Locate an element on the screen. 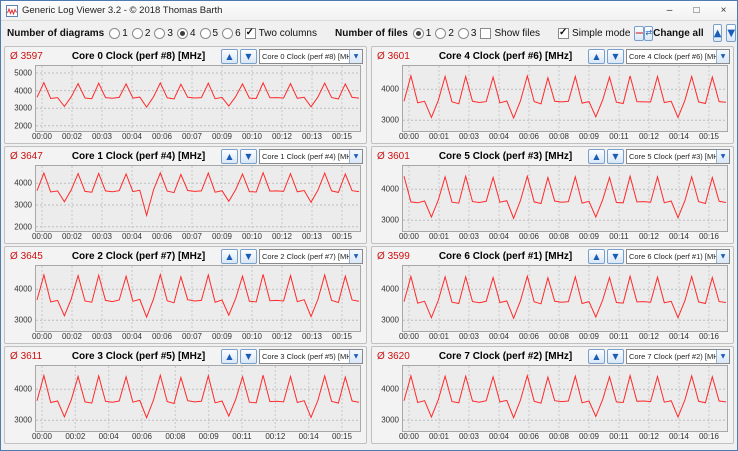 This screenshot has width=738, height=451. files-option-3: 3 is located at coordinates (466, 33).